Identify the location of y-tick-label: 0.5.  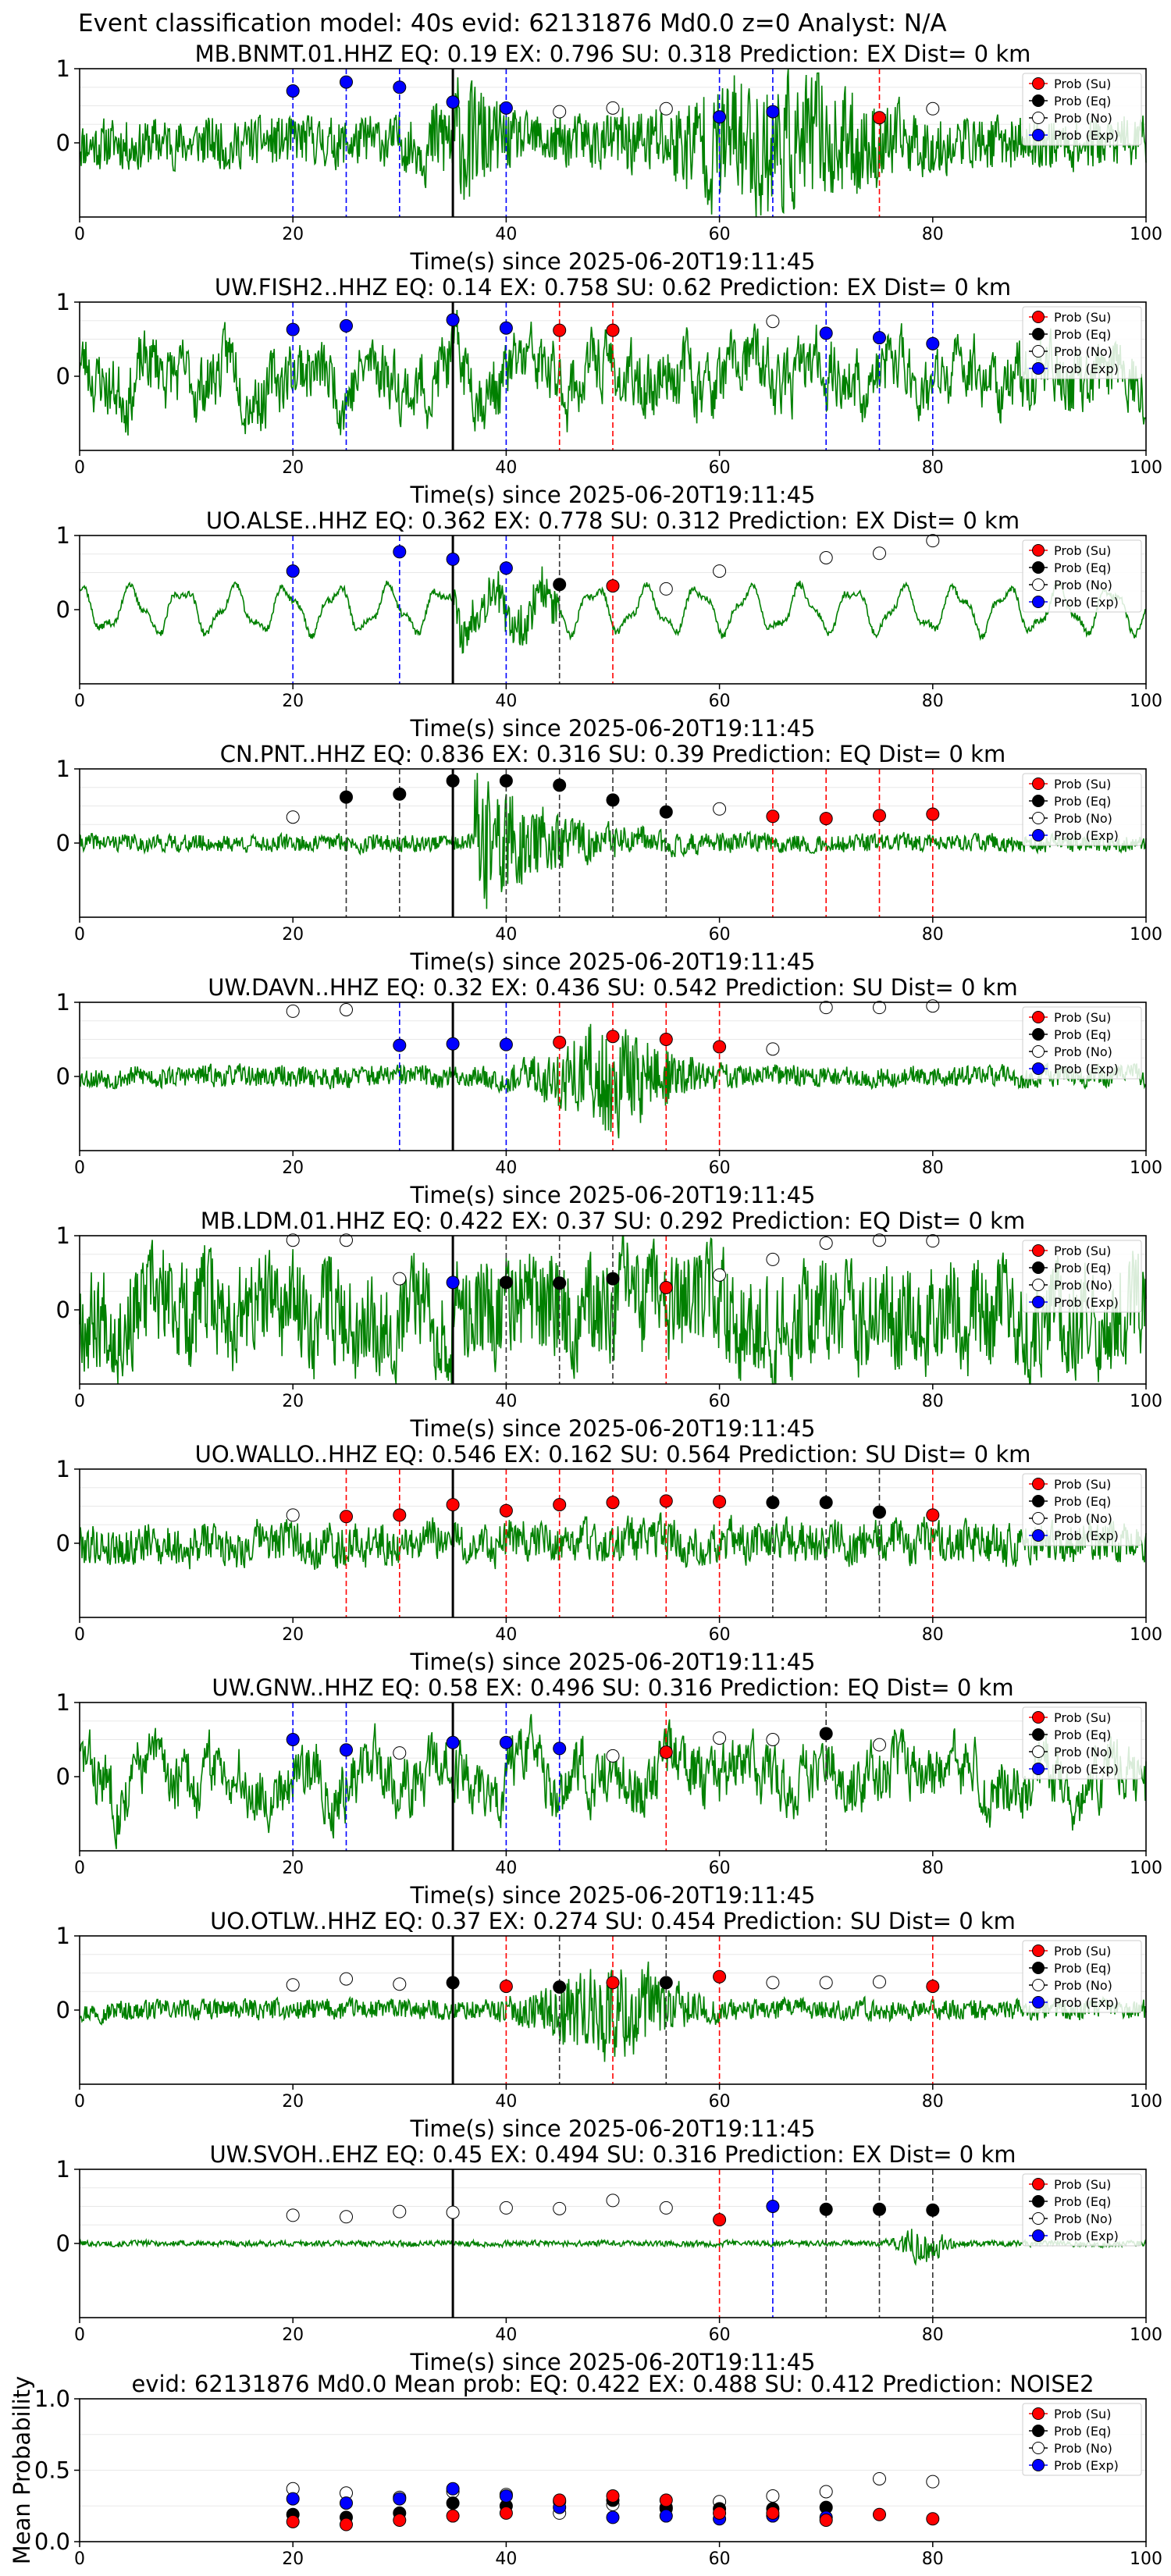
(52, 2470).